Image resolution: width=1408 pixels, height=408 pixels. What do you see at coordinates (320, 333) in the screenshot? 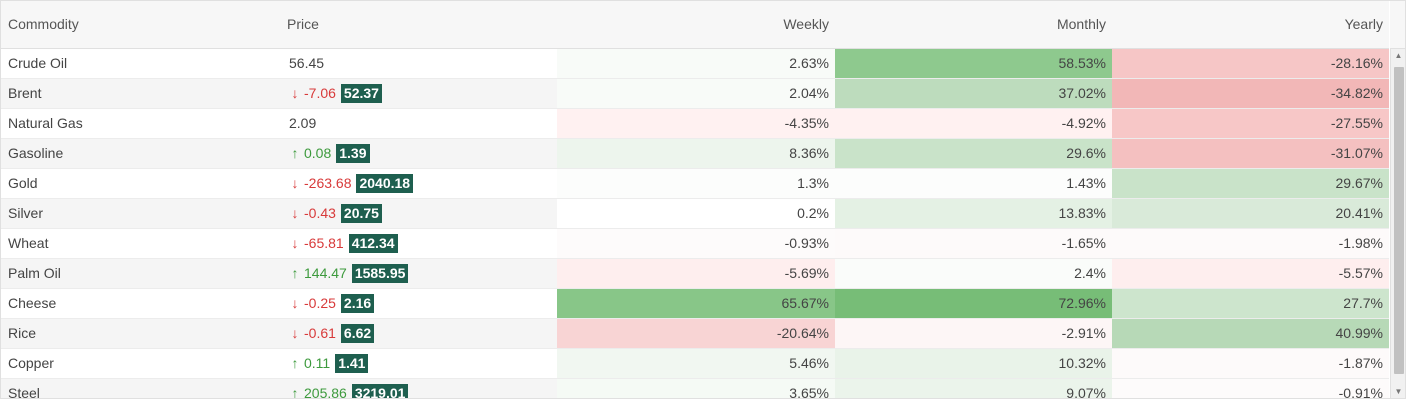
I see `price-change: -0.61` at bounding box center [320, 333].